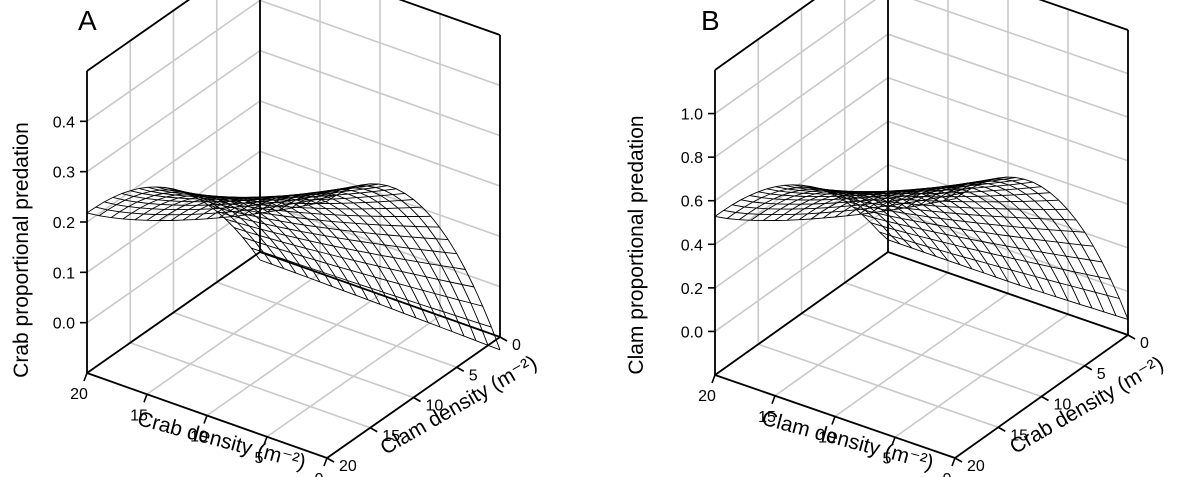 This screenshot has width=1186, height=477. What do you see at coordinates (64, 273) in the screenshot?
I see `z-tick-label: 0.1` at bounding box center [64, 273].